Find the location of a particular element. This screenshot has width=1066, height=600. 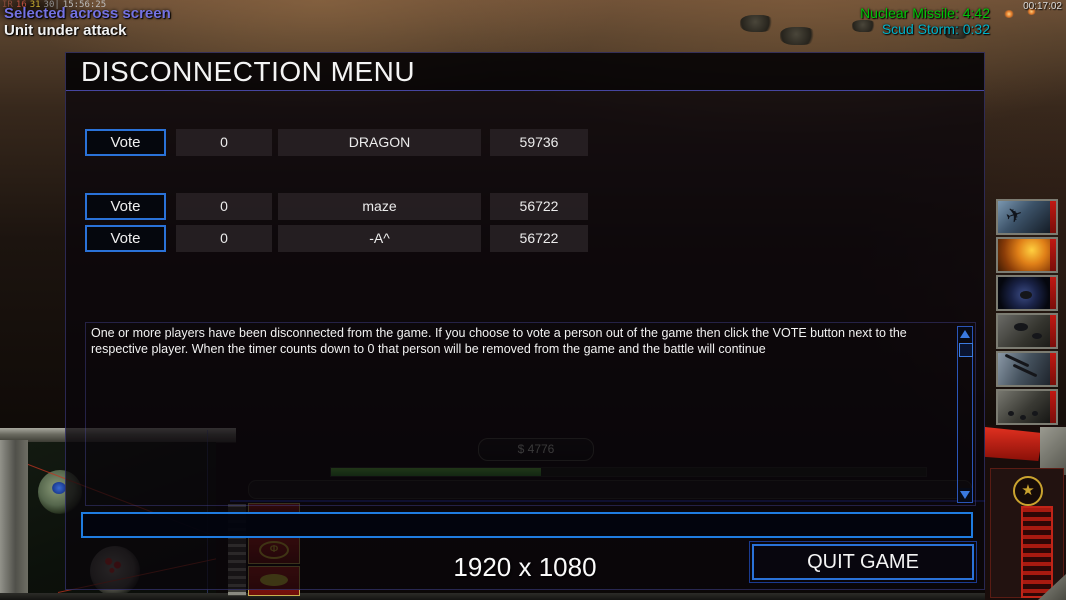

scrollbar-thumb is located at coordinates (966, 350).